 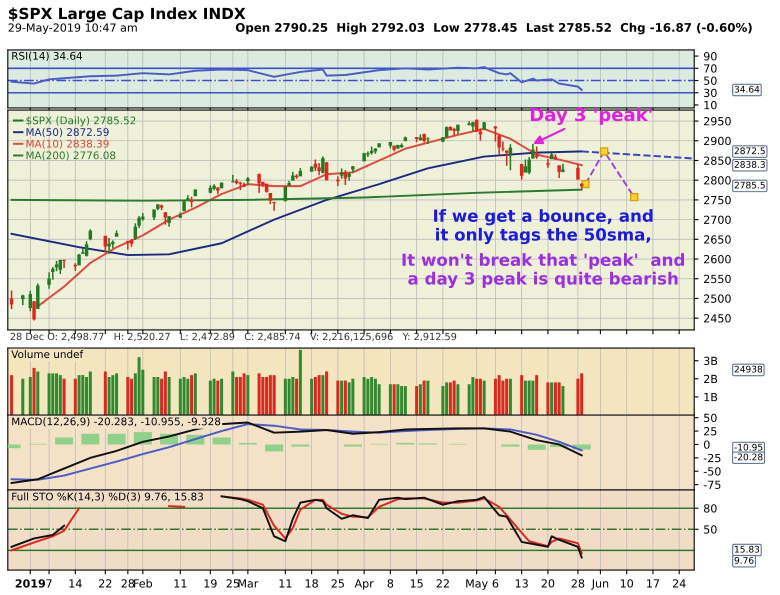 What do you see at coordinates (744, 560) in the screenshot?
I see `text: 9.76` at bounding box center [744, 560].